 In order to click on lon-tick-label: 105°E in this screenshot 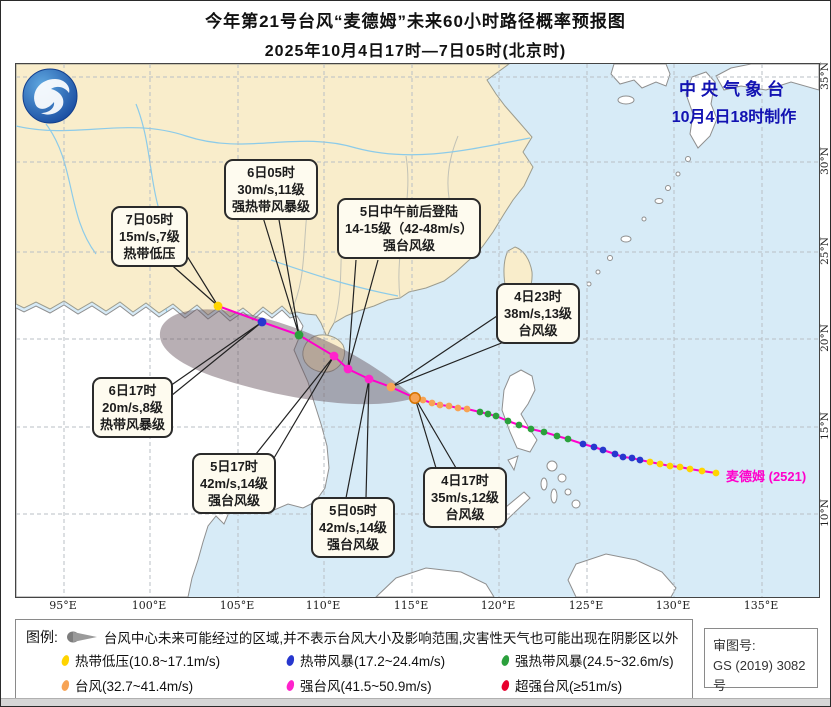, I will do `click(237, 605)`.